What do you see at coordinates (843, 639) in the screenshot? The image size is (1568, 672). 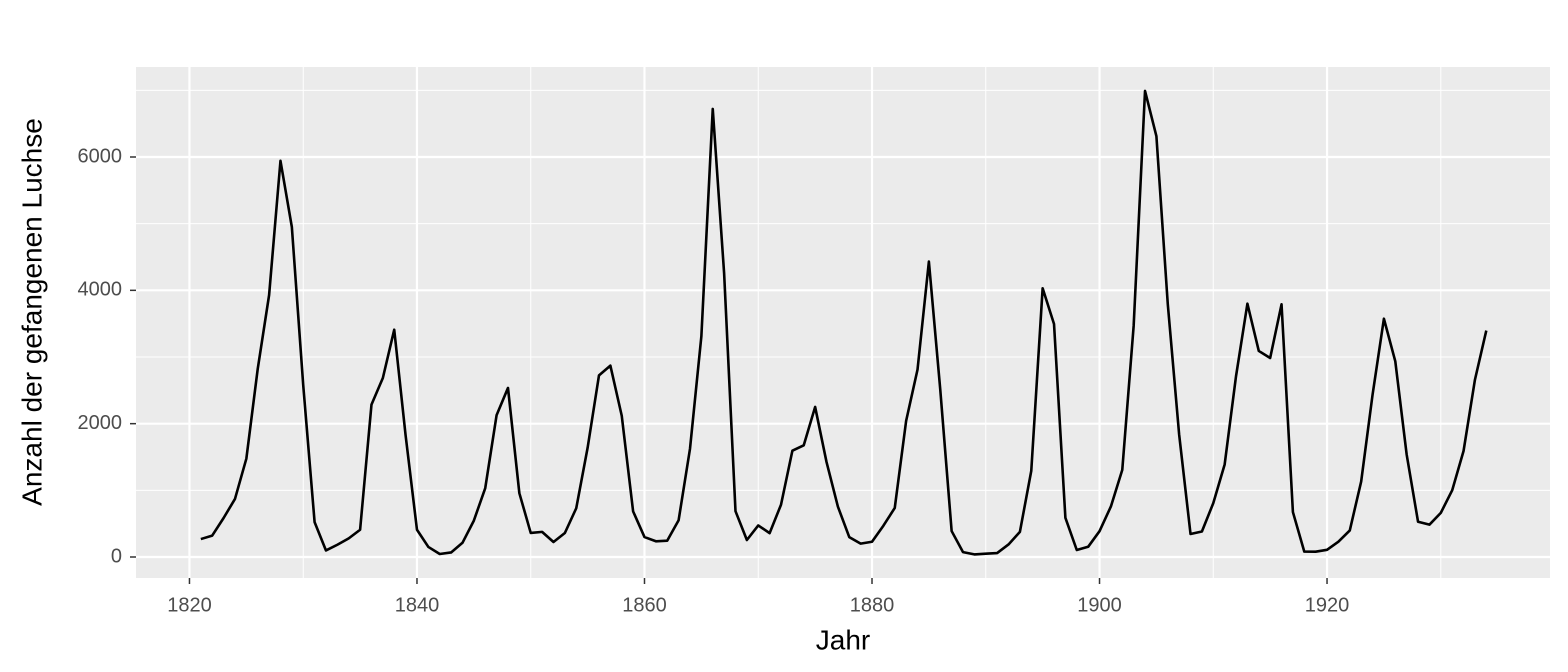 I see `x-axis-title: Jahr` at bounding box center [843, 639].